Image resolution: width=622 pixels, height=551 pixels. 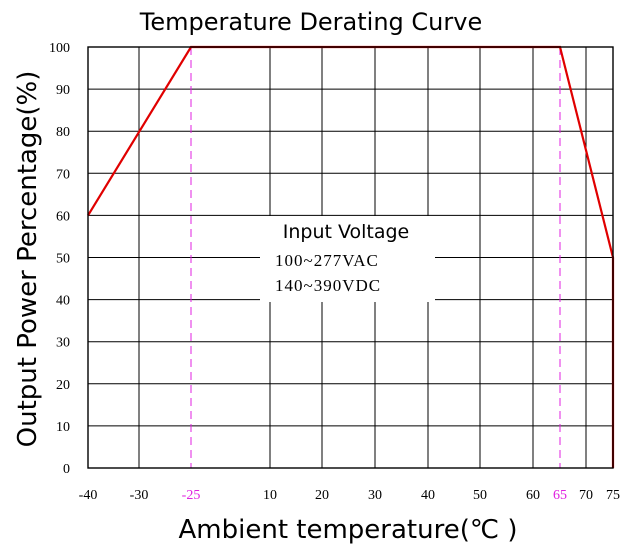 What do you see at coordinates (480, 495) in the screenshot?
I see `x-tick-label-50: 50` at bounding box center [480, 495].